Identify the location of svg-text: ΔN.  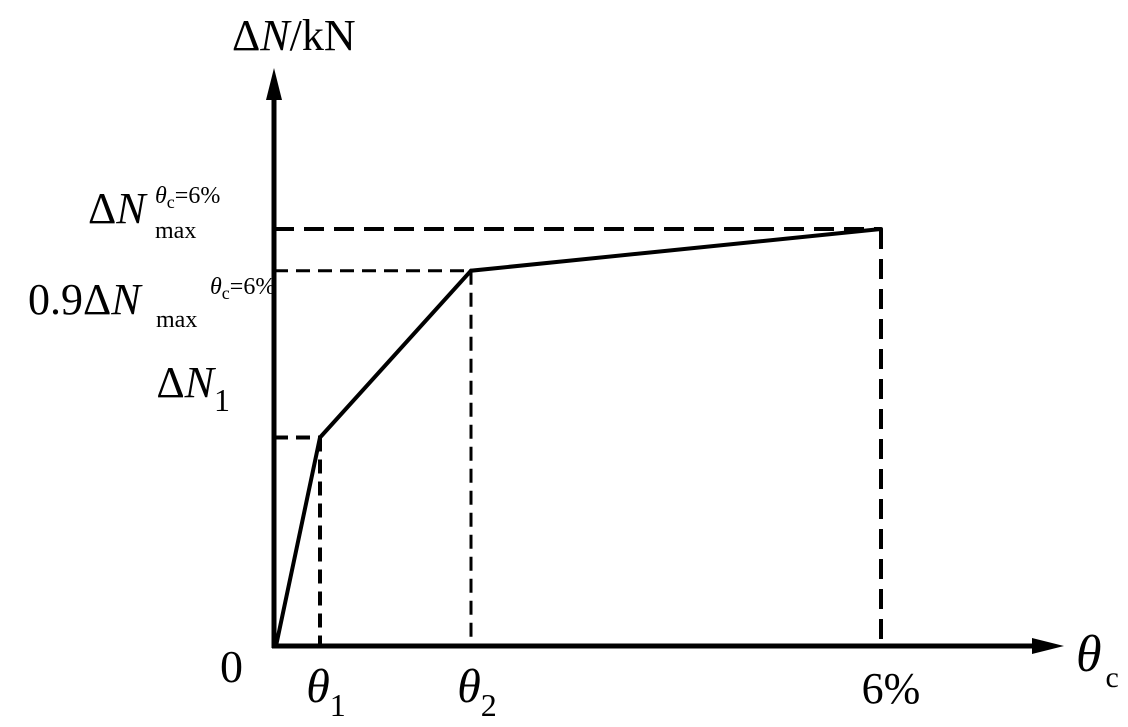
(118, 208).